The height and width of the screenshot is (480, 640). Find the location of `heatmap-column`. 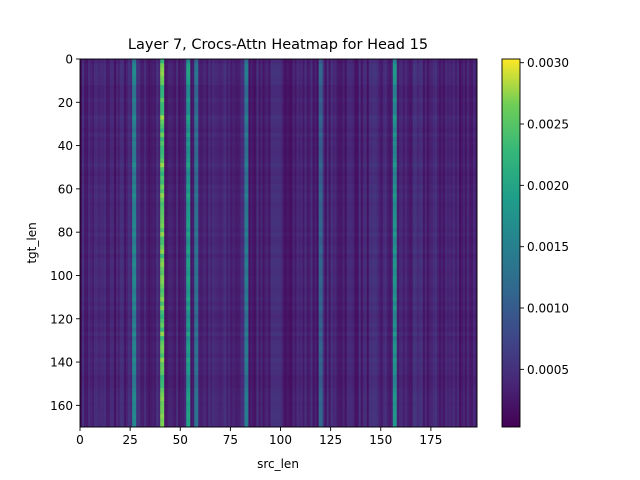

heatmap-column is located at coordinates (105, 243).